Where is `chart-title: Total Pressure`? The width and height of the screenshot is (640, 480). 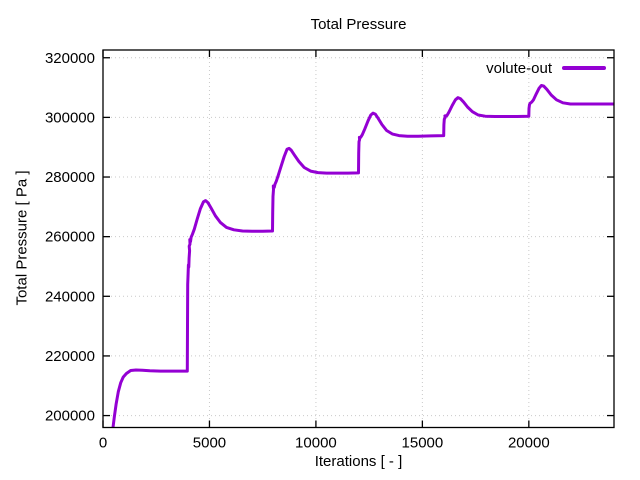 chart-title: Total Pressure is located at coordinates (358, 24).